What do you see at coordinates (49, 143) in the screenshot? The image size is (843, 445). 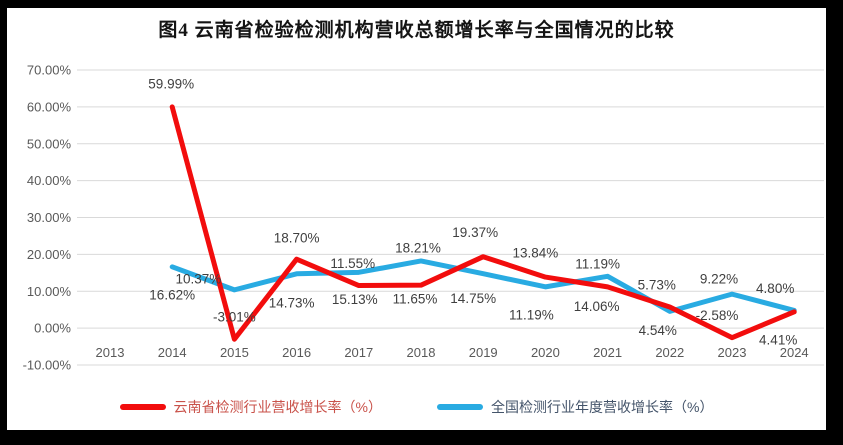 I see `y-axis-tick-label: 50.00%` at bounding box center [49, 143].